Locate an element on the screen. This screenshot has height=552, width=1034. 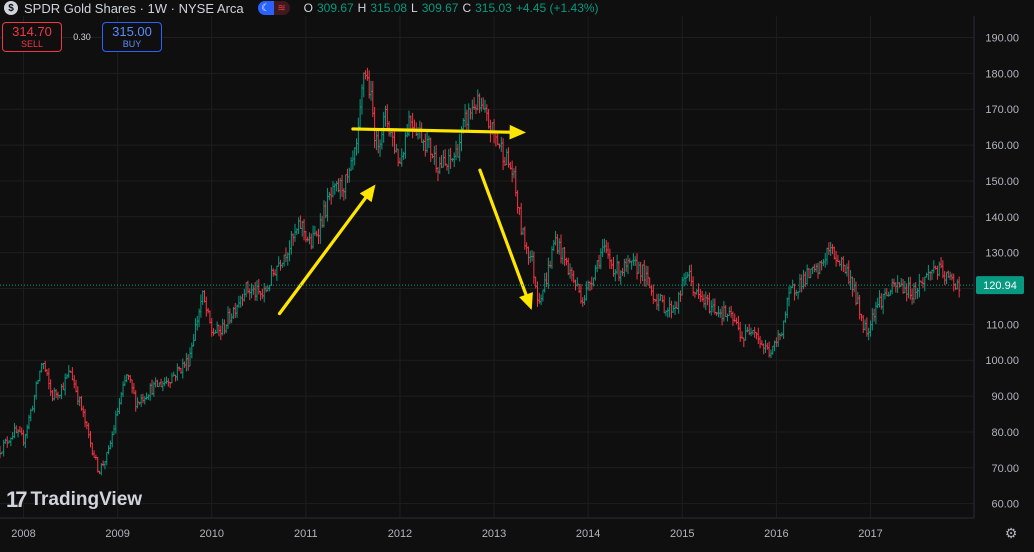
sell-button: 314.70 SELL is located at coordinates (32, 37).